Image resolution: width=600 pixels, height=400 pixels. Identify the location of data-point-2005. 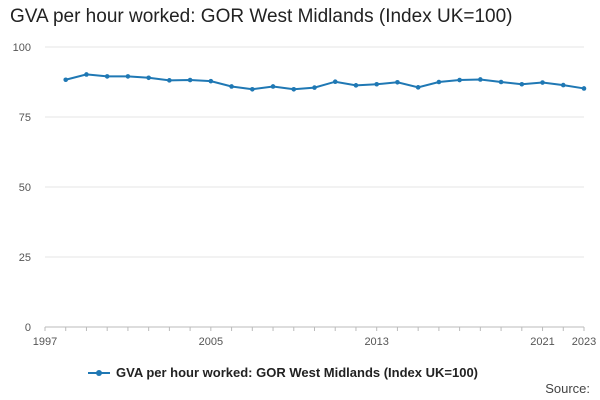
(211, 81).